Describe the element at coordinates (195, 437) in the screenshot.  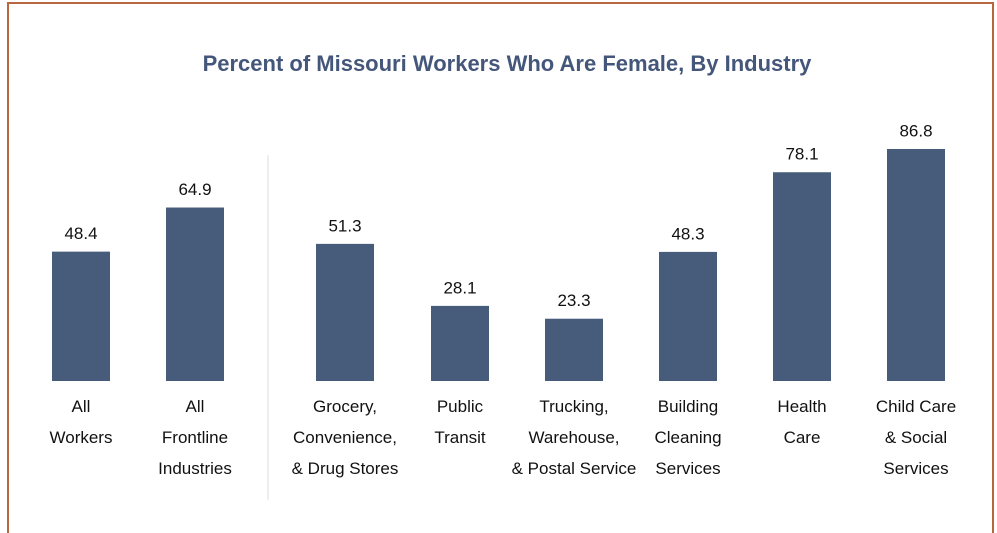
I see `x-tick-label: All Frontline Industries` at that location.